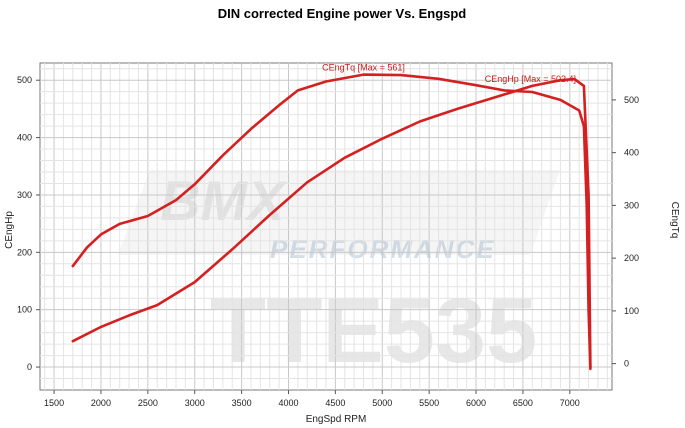 This screenshot has height=428, width=685. Describe the element at coordinates (383, 249) in the screenshot. I see `watermark-sub-text: PERFORMANCE` at that location.